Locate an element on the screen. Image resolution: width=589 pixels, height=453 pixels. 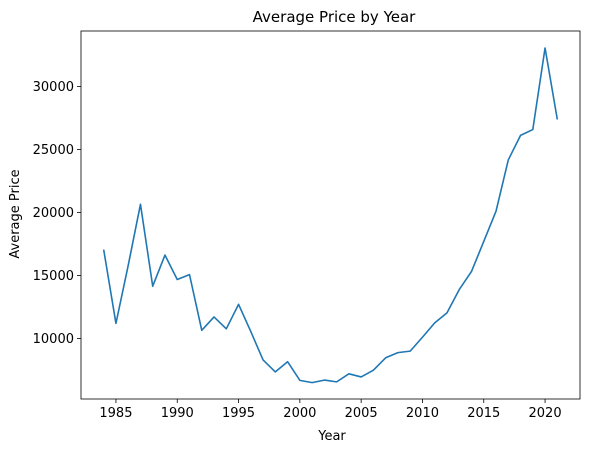
x-tick-label: 1985 is located at coordinates (115, 413).